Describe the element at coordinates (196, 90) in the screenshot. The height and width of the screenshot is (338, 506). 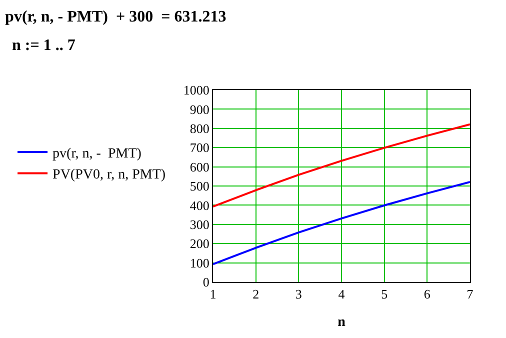
I see `y-tick-label: 1000` at that location.